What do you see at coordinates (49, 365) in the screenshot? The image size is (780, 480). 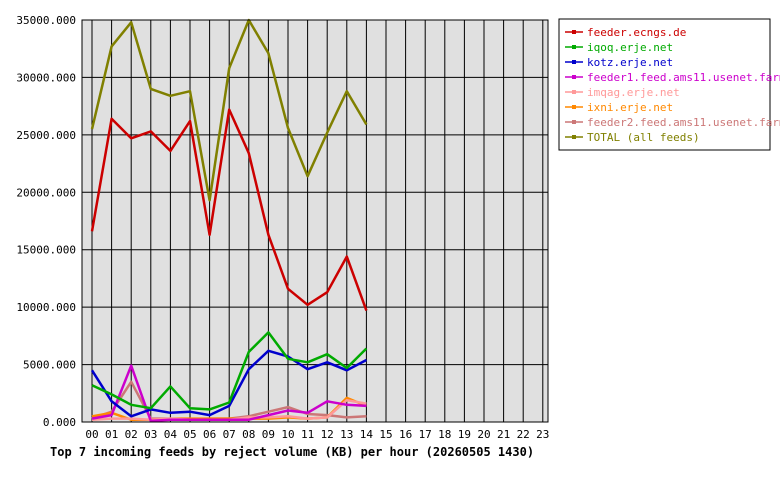 I see `y-tick-label: 5000.000` at bounding box center [49, 365].